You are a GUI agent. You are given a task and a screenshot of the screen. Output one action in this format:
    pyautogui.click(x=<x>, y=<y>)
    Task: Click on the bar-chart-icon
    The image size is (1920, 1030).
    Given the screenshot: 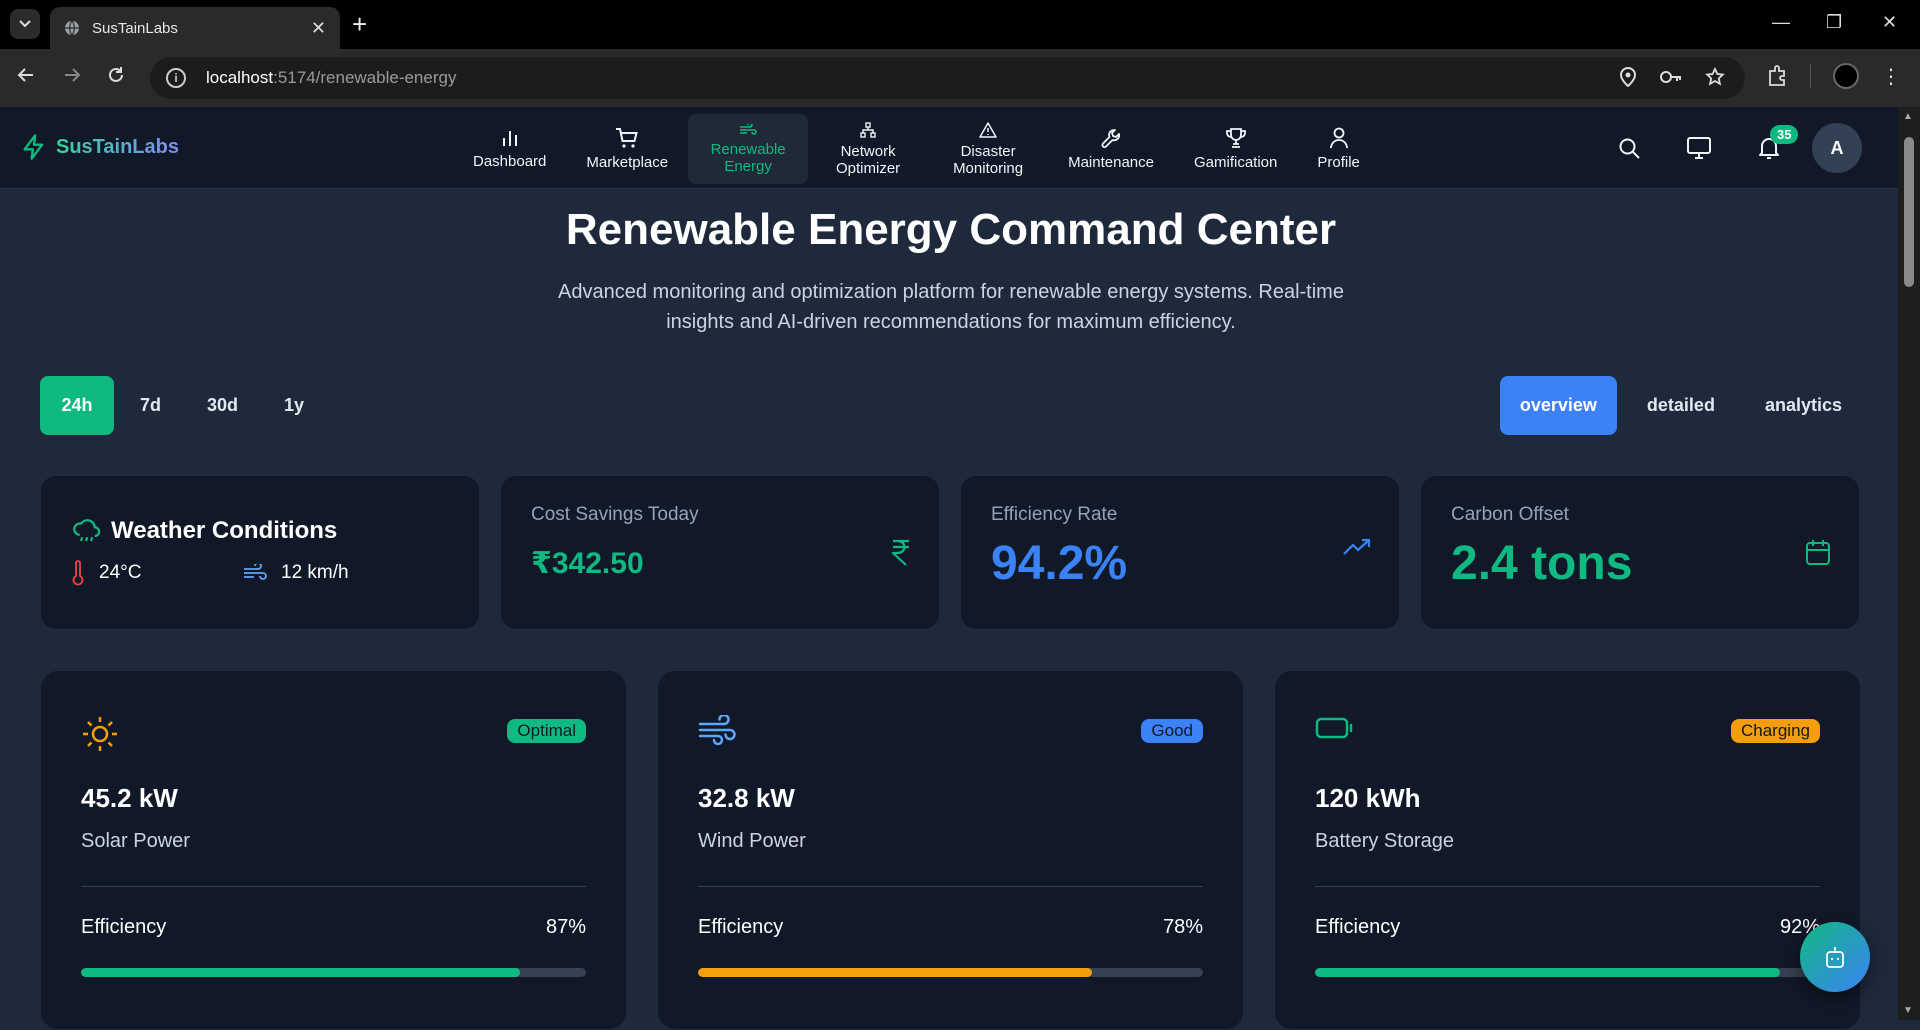 What is the action you would take?
    pyautogui.click(x=509, y=138)
    